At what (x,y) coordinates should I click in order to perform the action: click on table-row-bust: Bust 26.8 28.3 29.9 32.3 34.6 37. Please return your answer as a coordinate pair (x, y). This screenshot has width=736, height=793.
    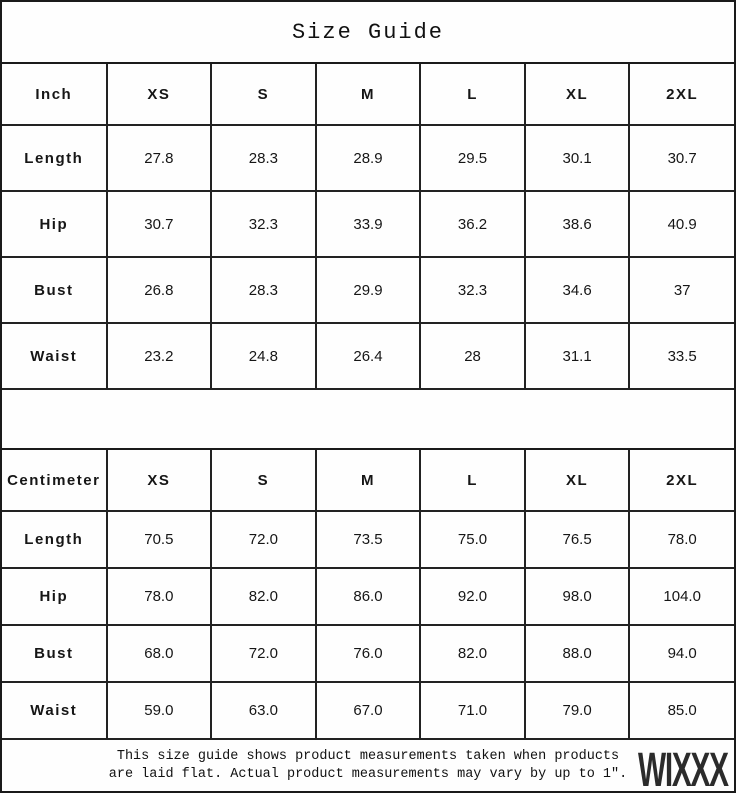
    Looking at the image, I should click on (368, 290).